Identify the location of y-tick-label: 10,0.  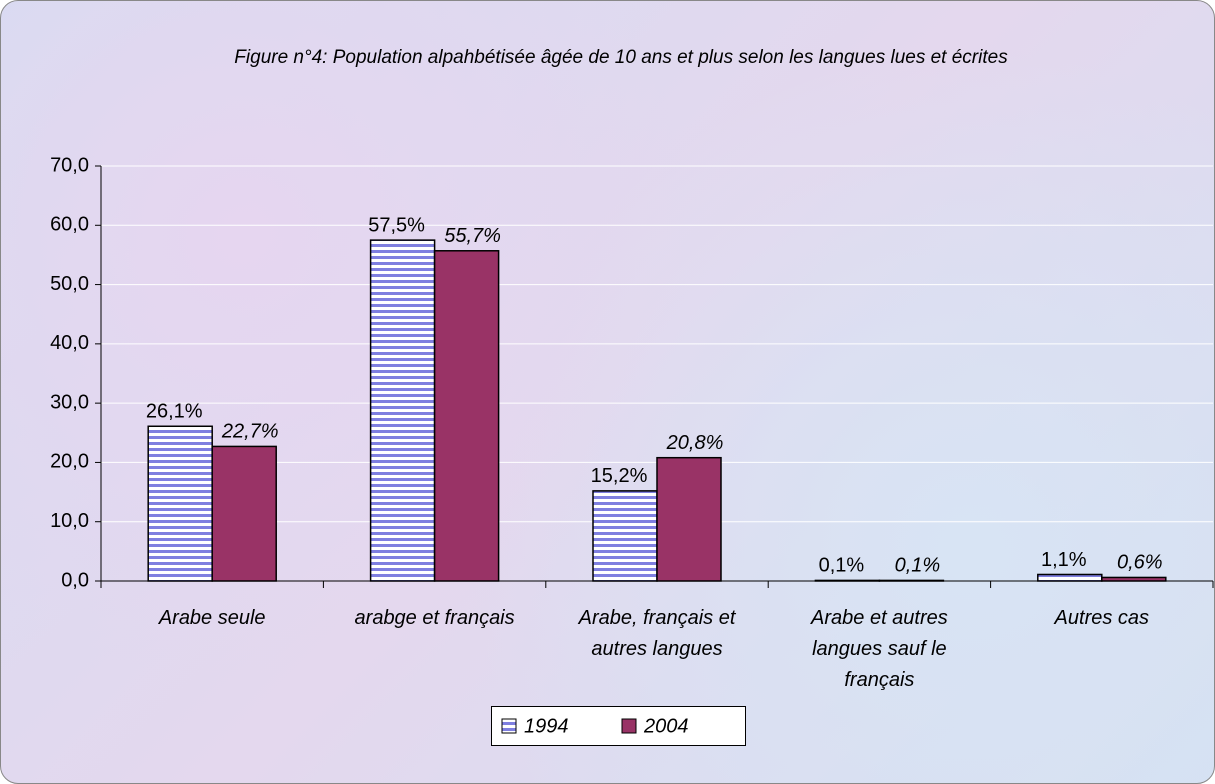
(69, 521).